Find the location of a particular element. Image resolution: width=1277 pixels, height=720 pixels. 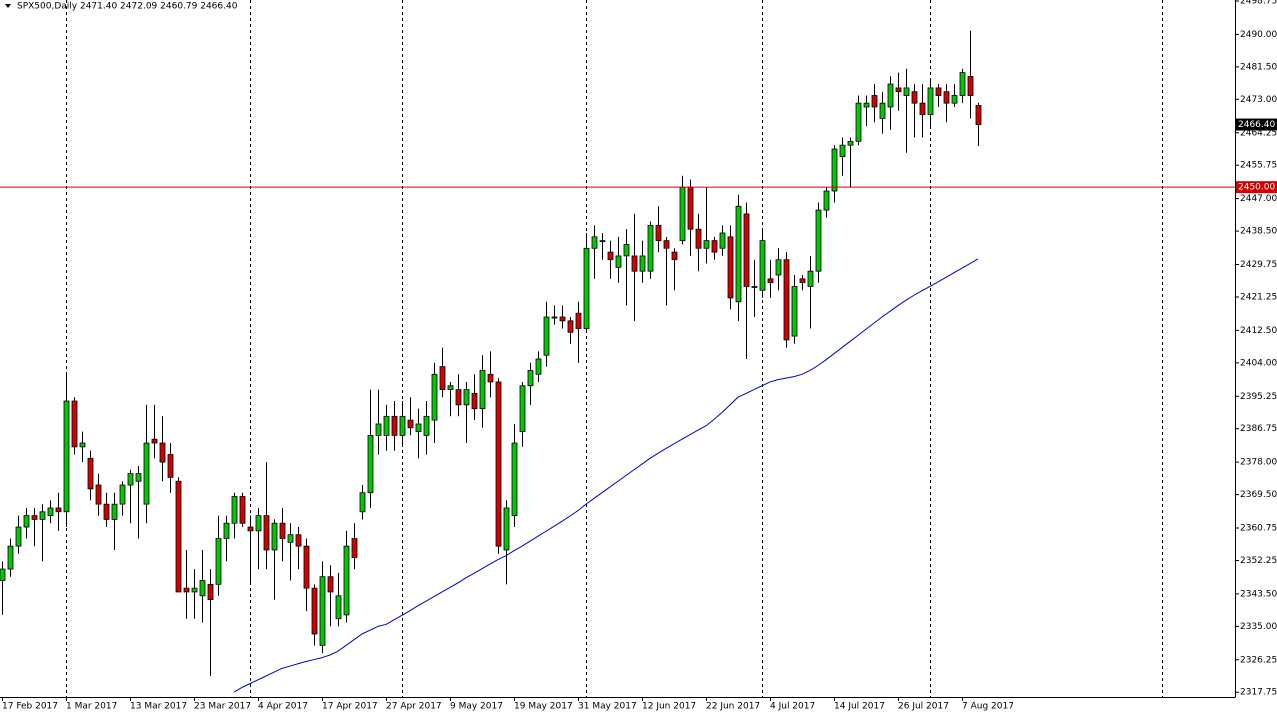

y-tick-label: 2412.50 is located at coordinates (1258, 331).